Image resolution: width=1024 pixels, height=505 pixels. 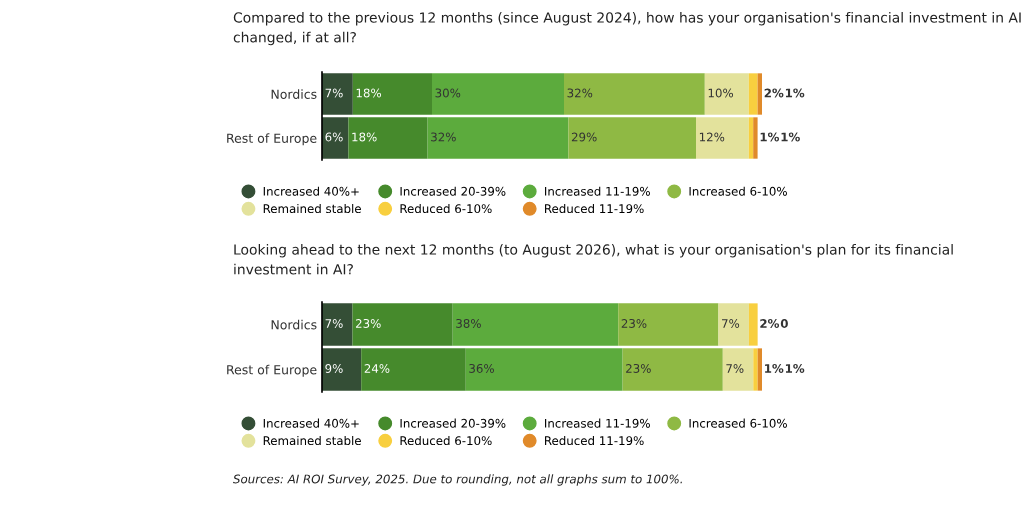 I want to click on source-note: Sources: AI ROI Survey, 2025. Due to rounding, not all graphs sum to 100%., so click(x=457, y=480).